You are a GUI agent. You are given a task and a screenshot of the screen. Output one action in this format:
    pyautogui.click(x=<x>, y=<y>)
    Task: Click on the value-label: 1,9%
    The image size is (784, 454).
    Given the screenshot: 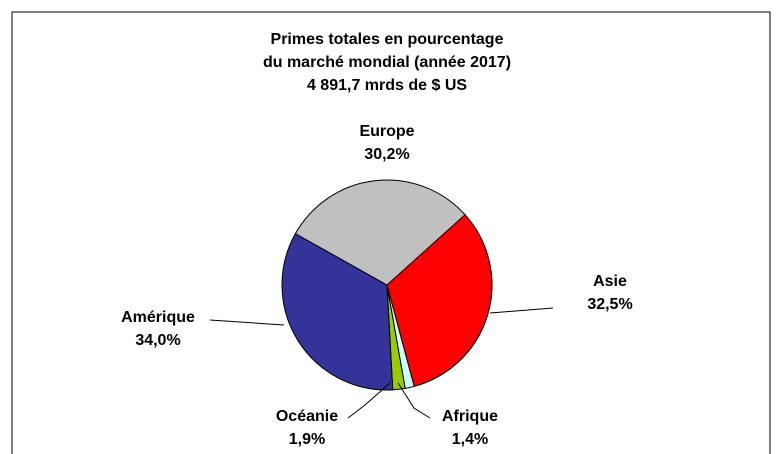 What is the action you would take?
    pyautogui.click(x=307, y=439)
    